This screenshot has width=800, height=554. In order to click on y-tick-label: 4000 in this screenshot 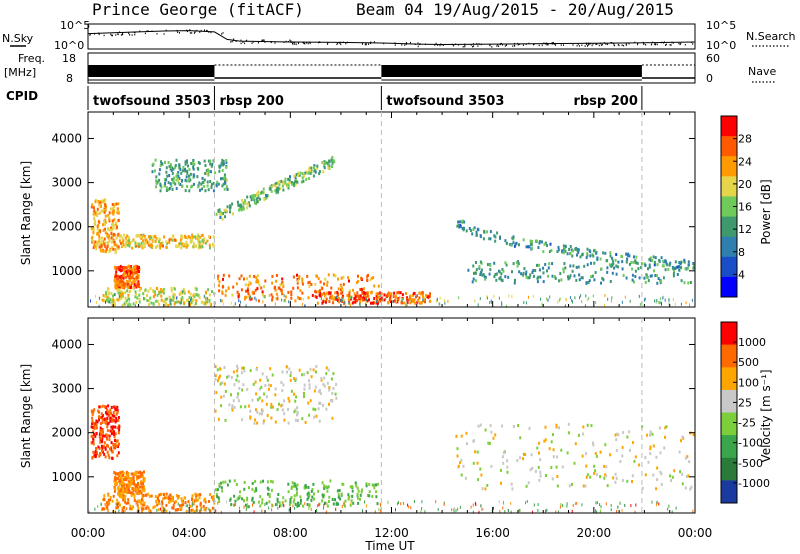, I will do `click(66, 344)`.